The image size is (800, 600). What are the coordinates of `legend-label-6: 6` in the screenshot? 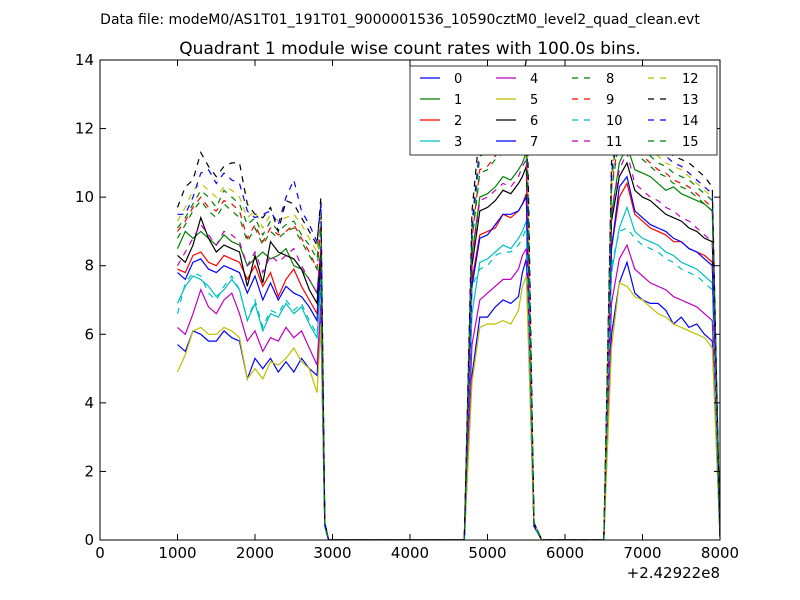 It's located at (534, 121).